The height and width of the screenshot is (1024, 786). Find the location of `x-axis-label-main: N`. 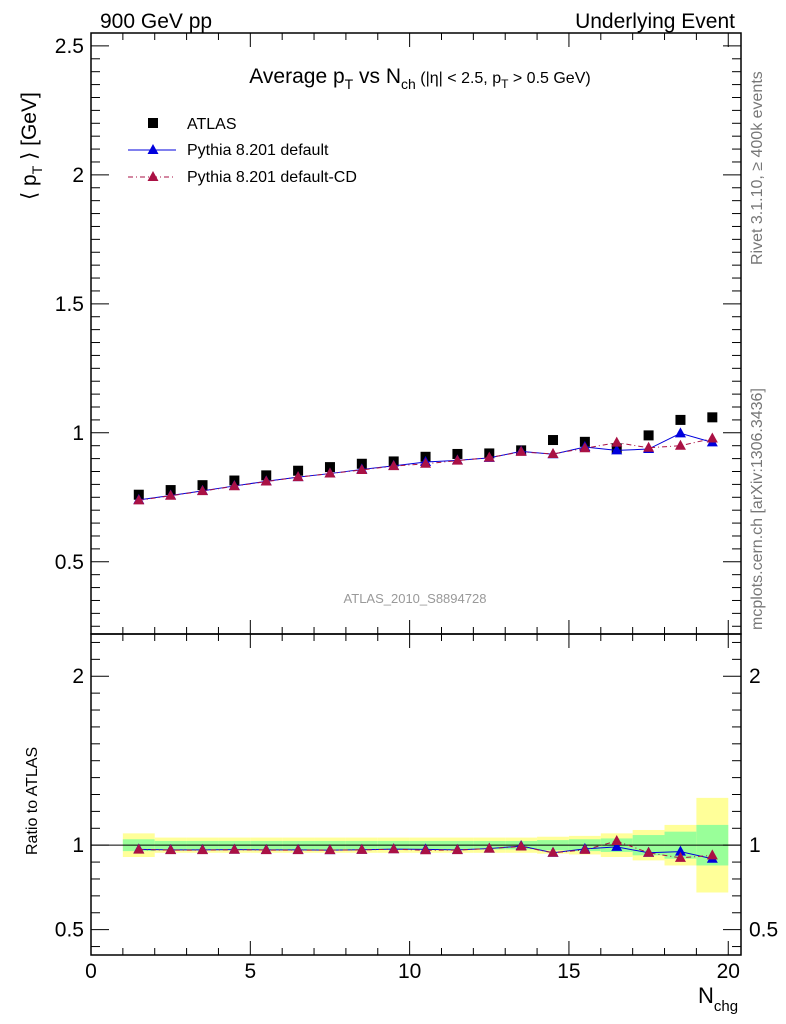

x-axis-label-main: N is located at coordinates (706, 995).